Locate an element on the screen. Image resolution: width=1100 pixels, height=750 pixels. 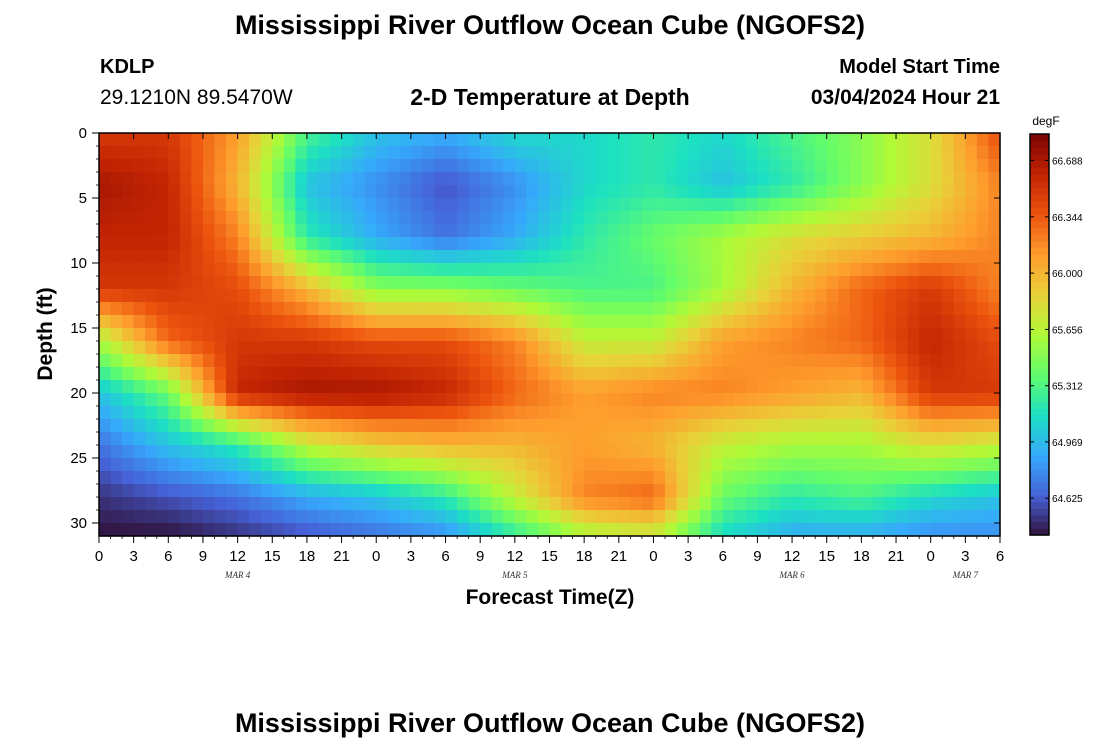
x-tick-label: 12 is located at coordinates (237, 556).